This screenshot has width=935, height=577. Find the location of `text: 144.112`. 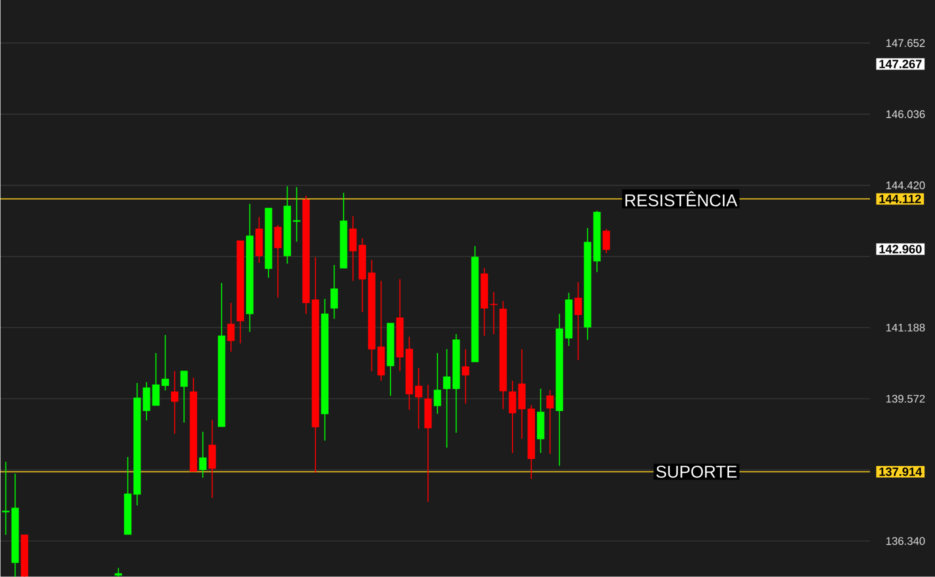

text: 144.112 is located at coordinates (900, 198).